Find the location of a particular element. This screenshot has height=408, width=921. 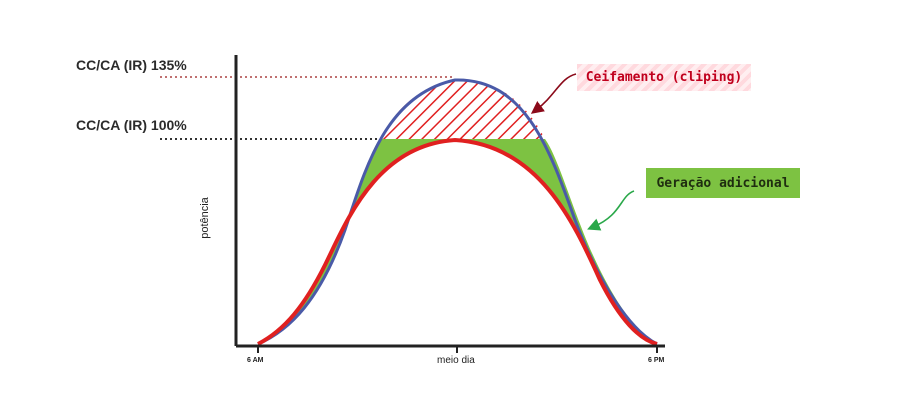

x-tick-label-6am: 6 AM is located at coordinates (255, 360).